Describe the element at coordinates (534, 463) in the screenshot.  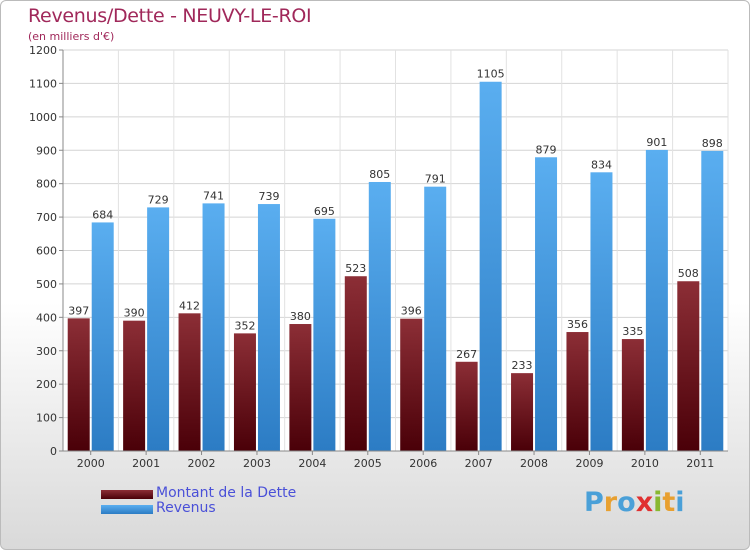
I see `x-tick-label: 2008` at that location.